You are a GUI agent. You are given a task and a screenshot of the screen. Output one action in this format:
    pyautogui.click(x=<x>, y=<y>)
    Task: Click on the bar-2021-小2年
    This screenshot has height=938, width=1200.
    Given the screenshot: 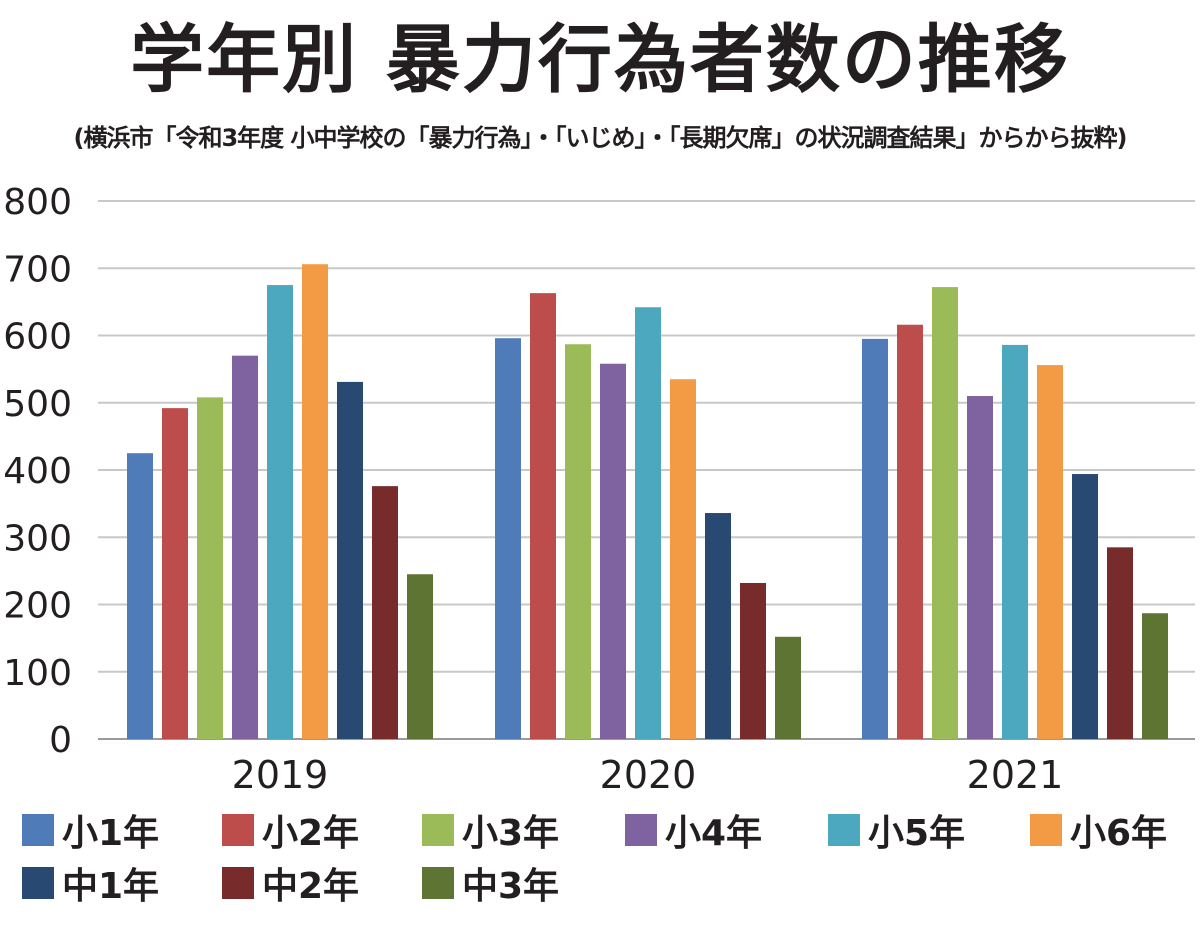 What is the action you would take?
    pyautogui.click(x=910, y=531)
    